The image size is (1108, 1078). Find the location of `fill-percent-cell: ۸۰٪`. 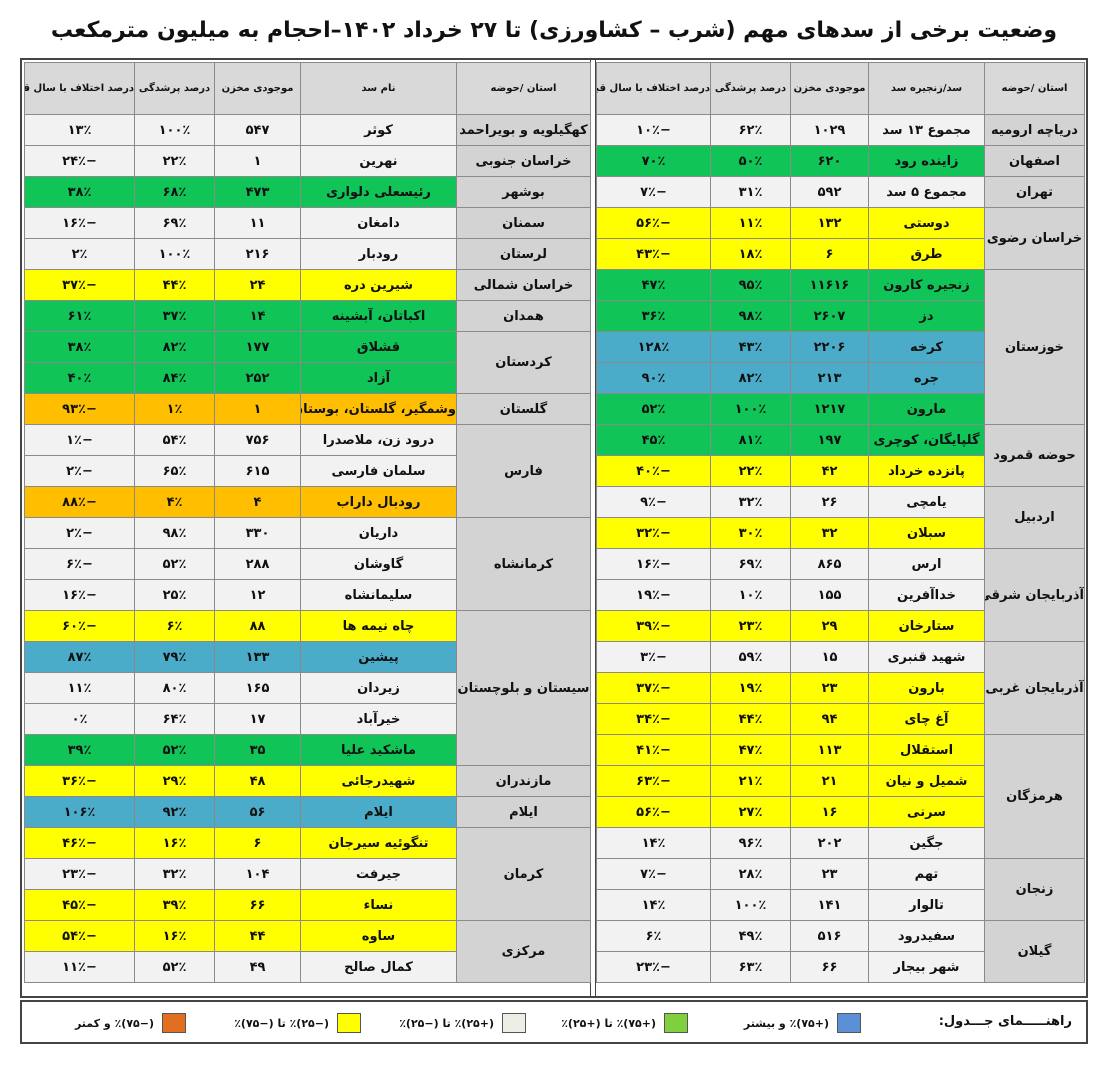

fill-percent-cell: ۸۰٪ is located at coordinates (174, 688).